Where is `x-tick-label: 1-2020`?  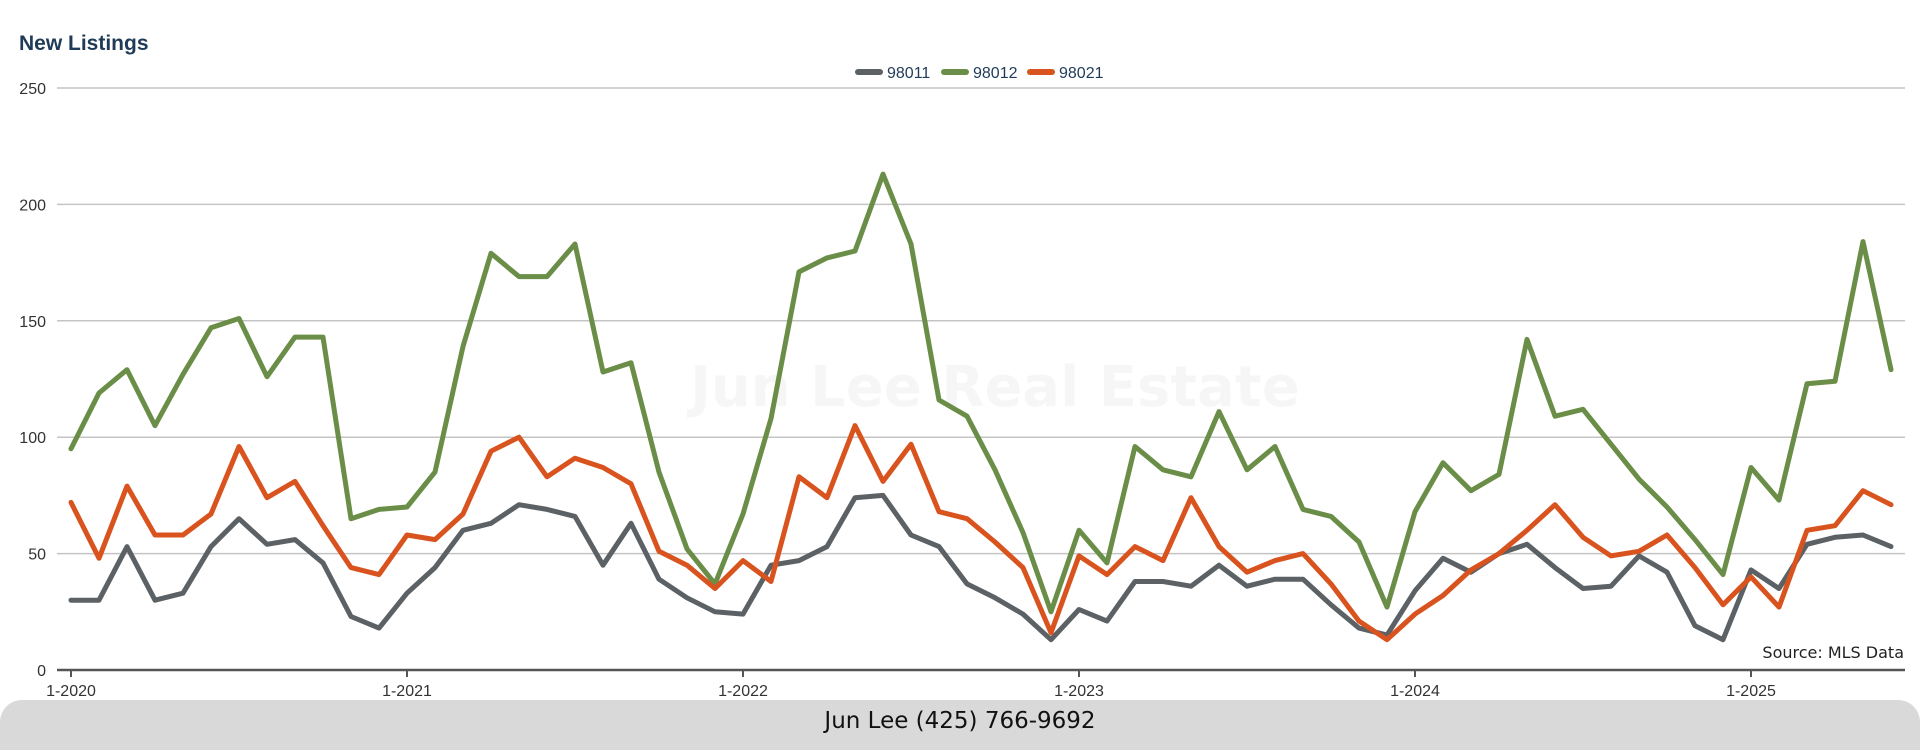
x-tick-label: 1-2020 is located at coordinates (71, 691).